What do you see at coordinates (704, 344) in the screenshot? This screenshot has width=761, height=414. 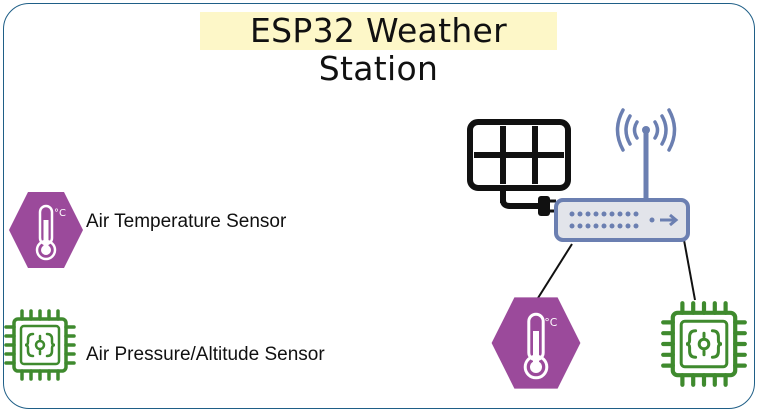 I see `pressure-sensor-icon` at bounding box center [704, 344].